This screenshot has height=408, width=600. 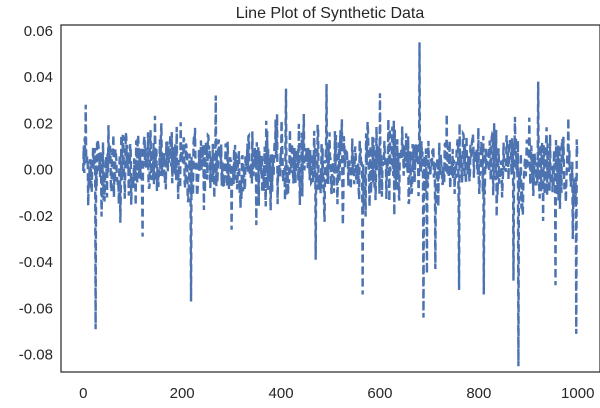 What do you see at coordinates (182, 393) in the screenshot?
I see `x-tick-label: 200` at bounding box center [182, 393].